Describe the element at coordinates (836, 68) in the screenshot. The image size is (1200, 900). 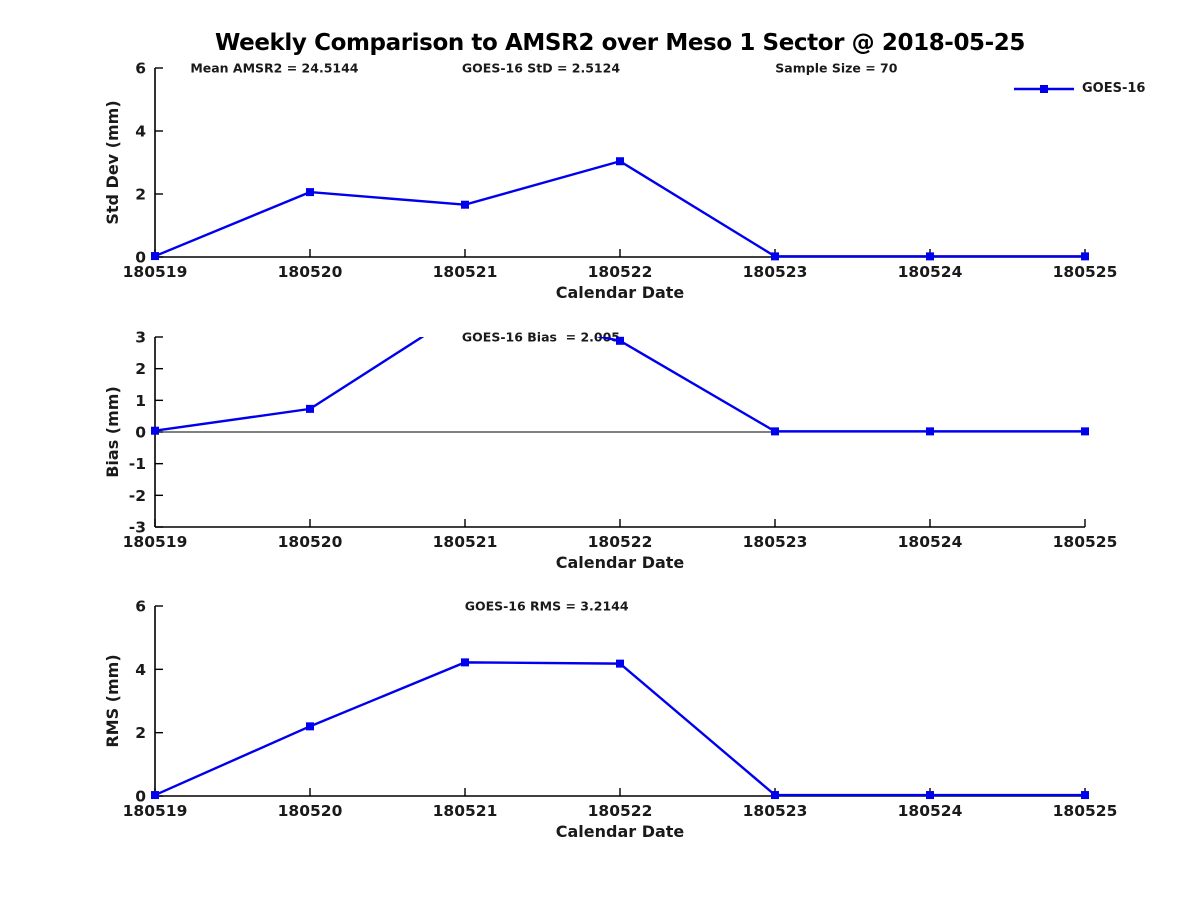
I see `annotation: Sample Size = 70` at that location.